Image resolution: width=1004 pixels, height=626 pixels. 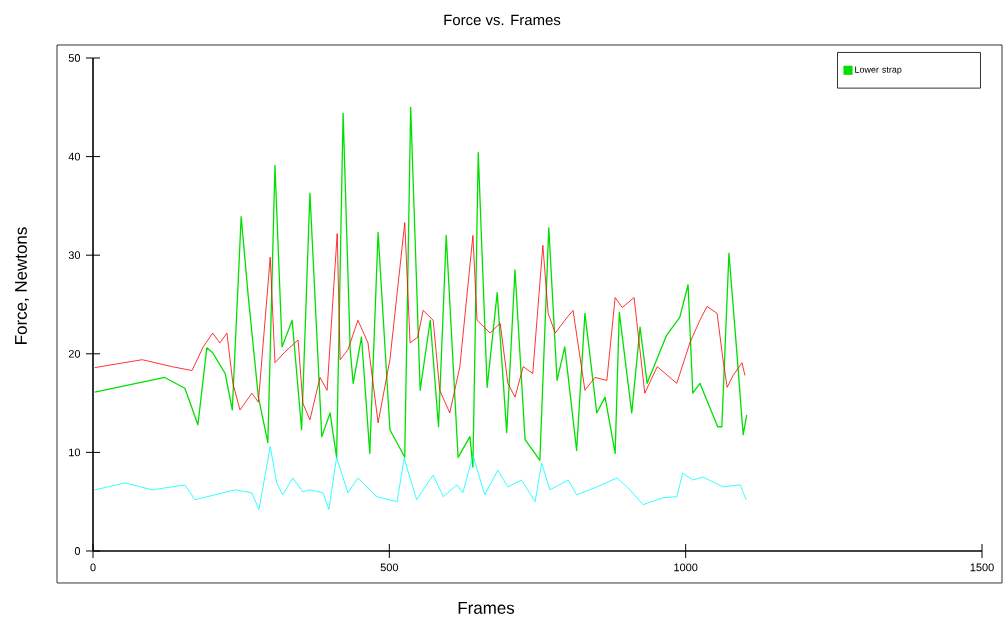 What do you see at coordinates (502, 20) in the screenshot?
I see `chart-title: Force vs. Frames` at bounding box center [502, 20].